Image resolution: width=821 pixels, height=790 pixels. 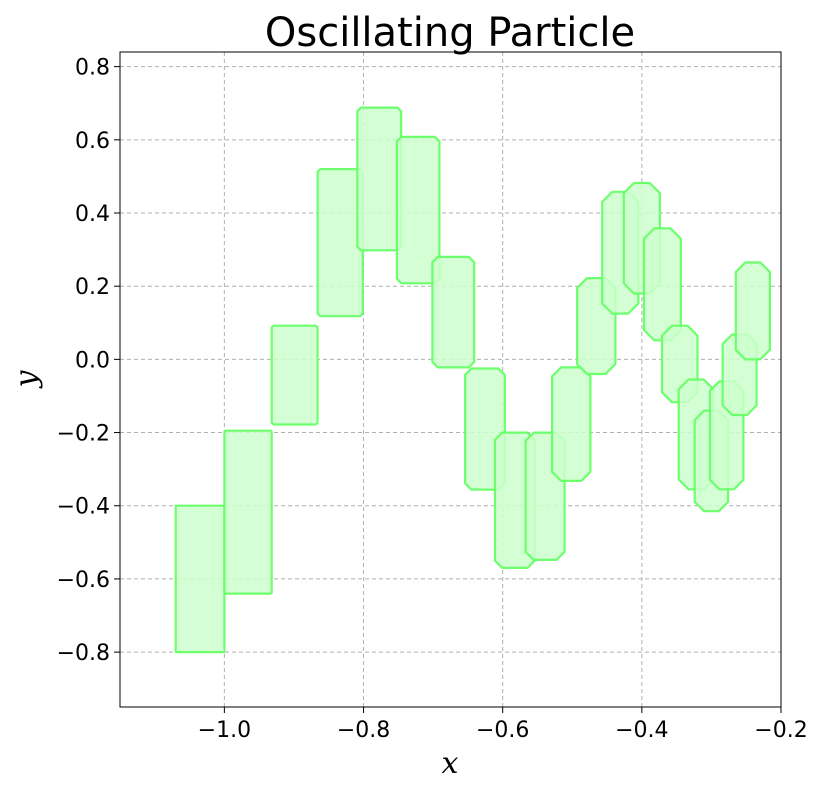 What do you see at coordinates (92, 360) in the screenshot?
I see `y-tick-label: 0.0` at bounding box center [92, 360].